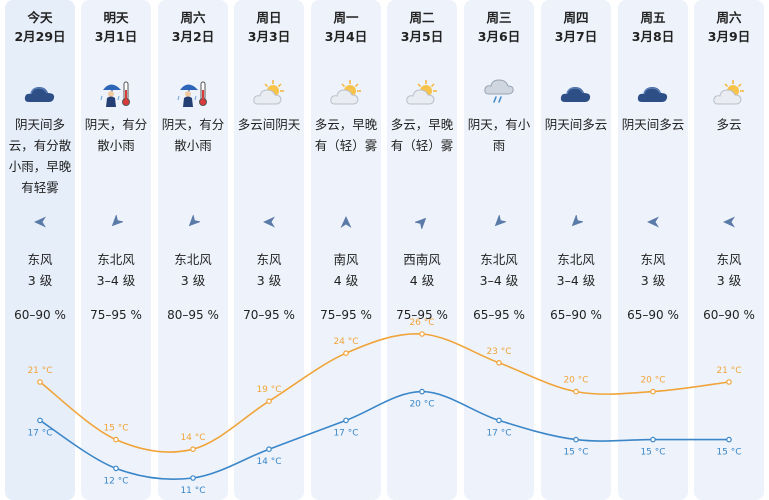 The image size is (769, 500). Describe the element at coordinates (269, 17) in the screenshot. I see `day-name: 周日` at that location.